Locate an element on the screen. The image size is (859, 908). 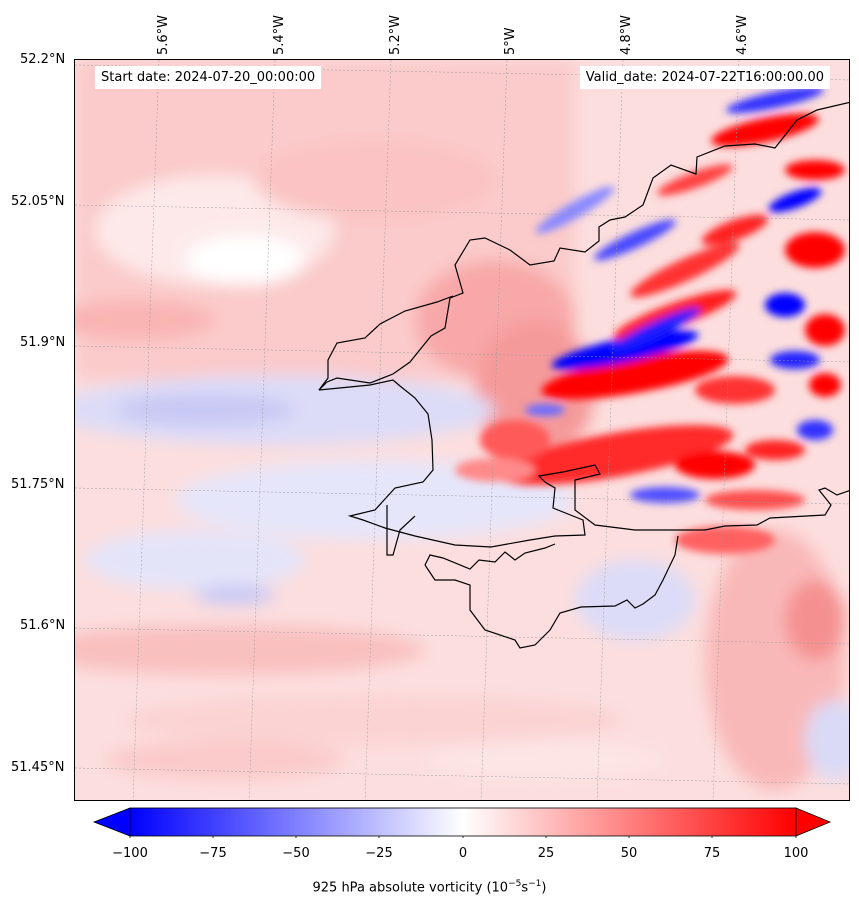
lon-label: 4.8°W is located at coordinates (626, 34).